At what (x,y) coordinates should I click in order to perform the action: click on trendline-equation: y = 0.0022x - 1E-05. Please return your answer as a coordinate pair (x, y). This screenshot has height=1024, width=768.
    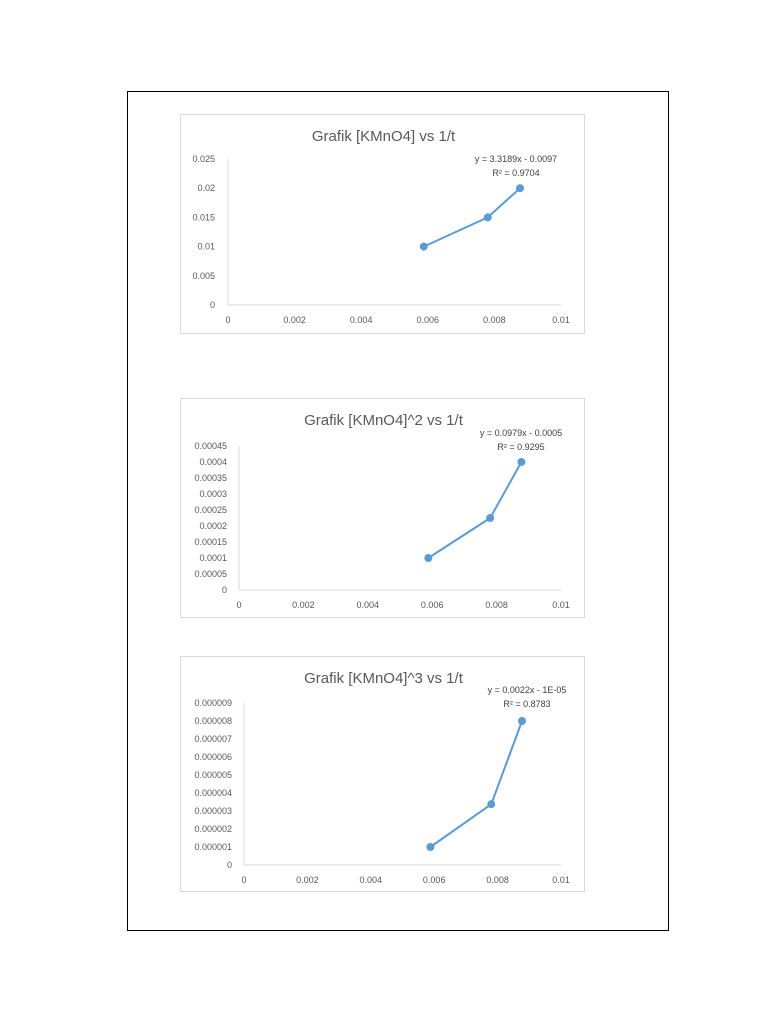
    Looking at the image, I should click on (527, 690).